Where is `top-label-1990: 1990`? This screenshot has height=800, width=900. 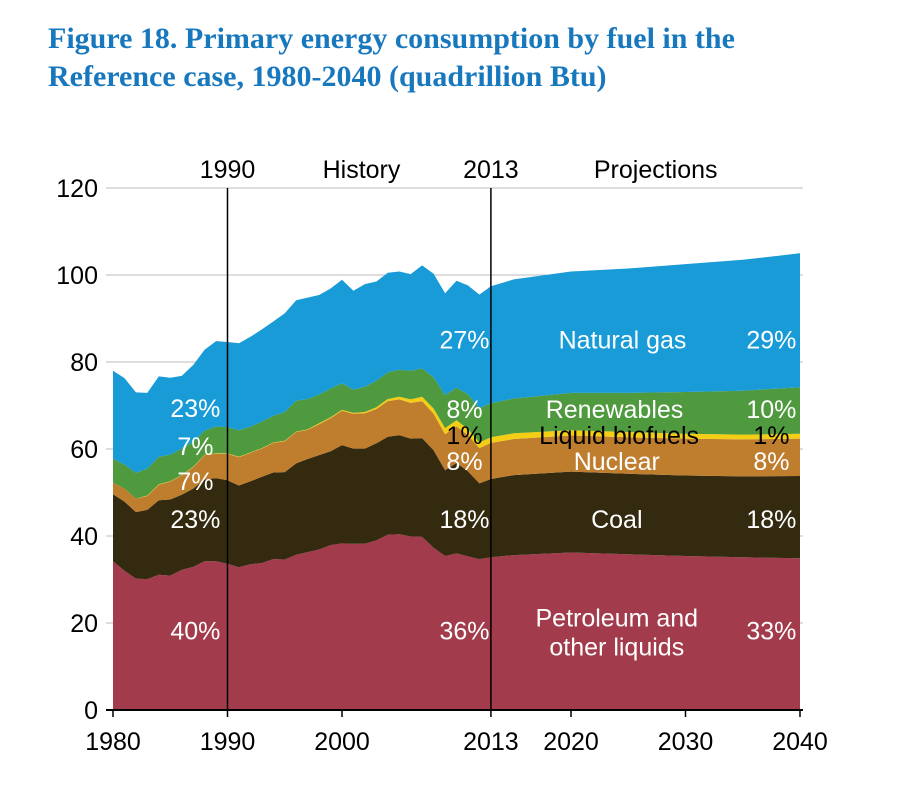 top-label-1990: 1990 is located at coordinates (228, 170).